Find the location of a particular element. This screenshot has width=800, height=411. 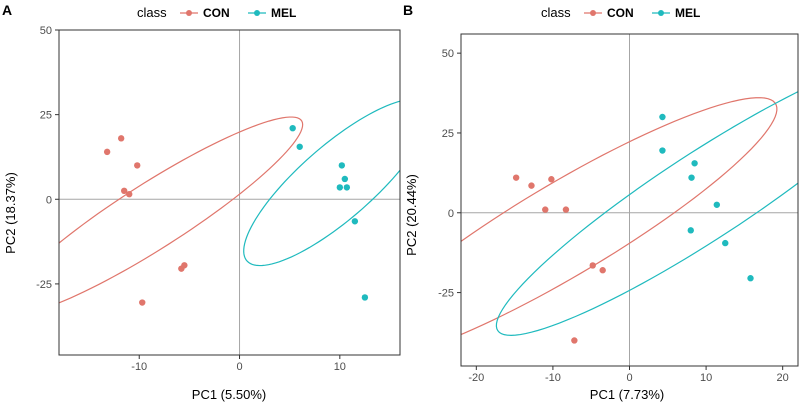

x-axis-title-b: PC1 (7.73%) is located at coordinates (627, 394).